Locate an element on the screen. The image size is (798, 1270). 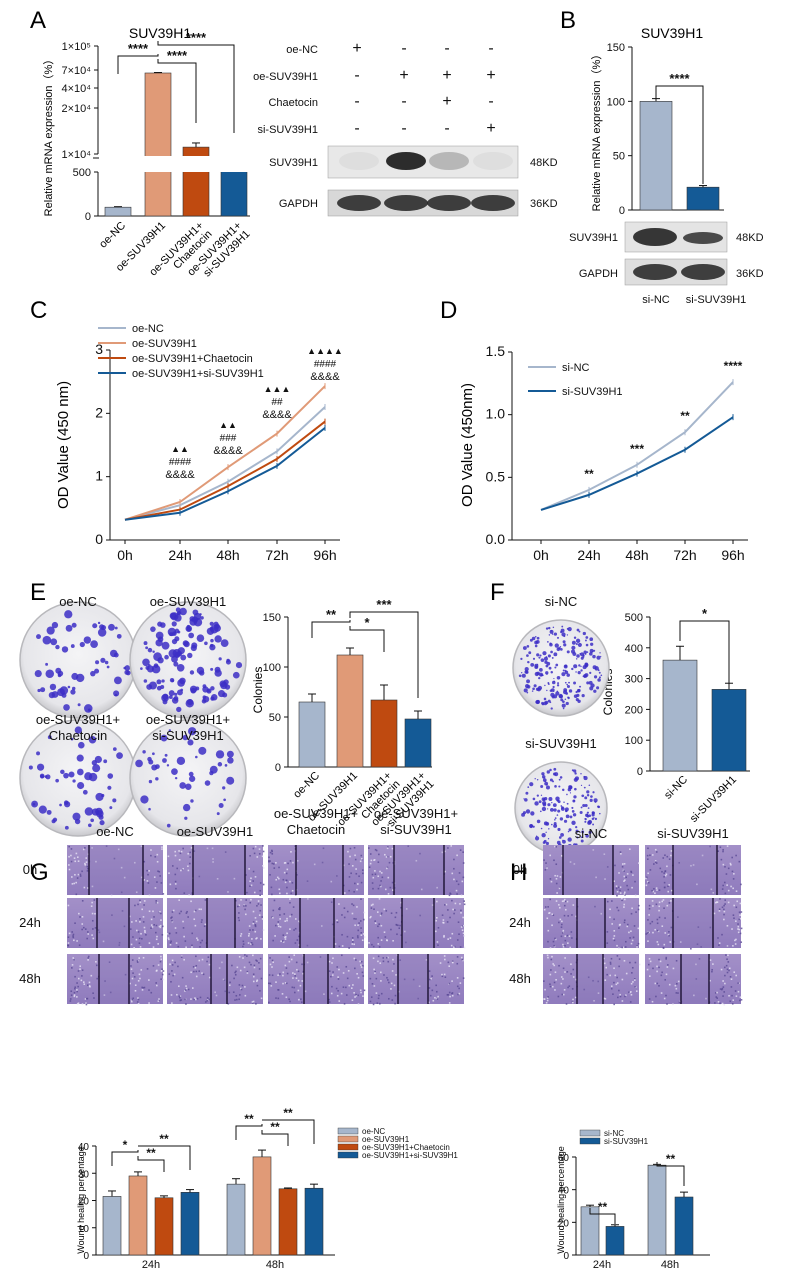
blot-row-label: Chaetocin is located at coordinates (293, 103).